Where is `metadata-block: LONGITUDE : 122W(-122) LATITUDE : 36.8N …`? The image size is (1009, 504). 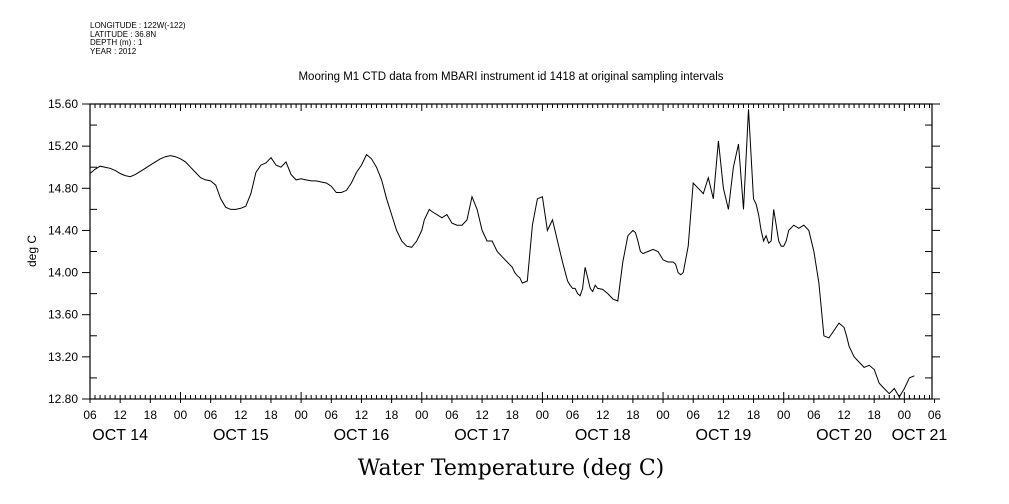 metadata-block: LONGITUDE : 122W(-122) LATITUDE : 36.8N … is located at coordinates (138, 38).